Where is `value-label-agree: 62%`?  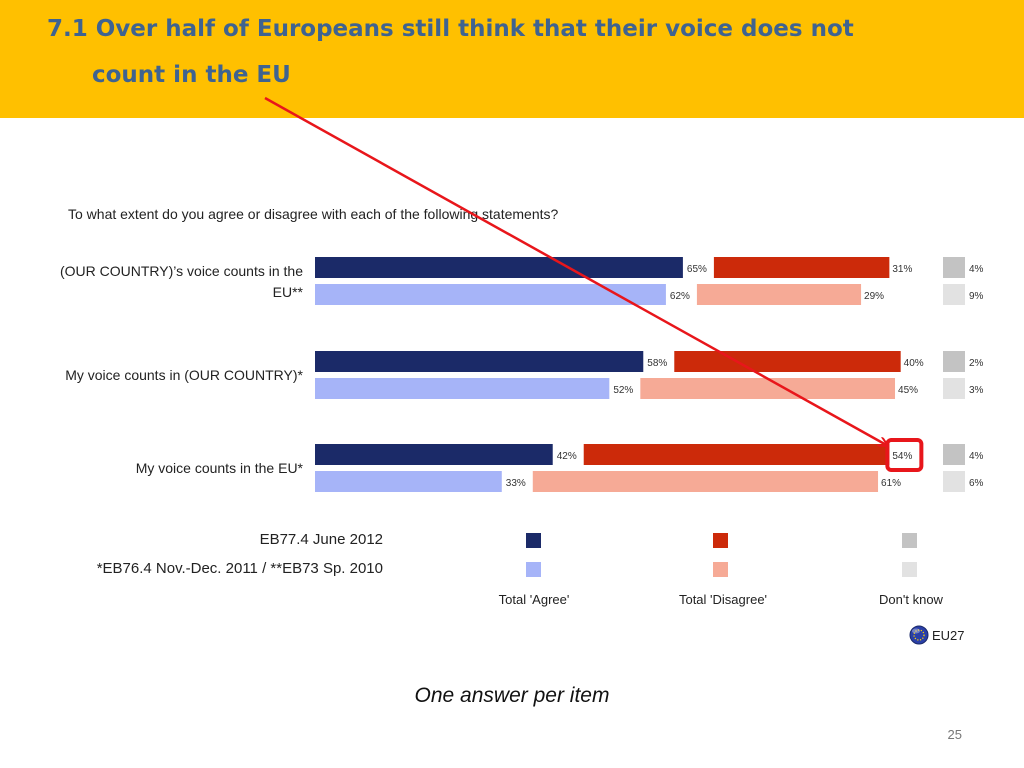
value-label-agree: 62% is located at coordinates (680, 296).